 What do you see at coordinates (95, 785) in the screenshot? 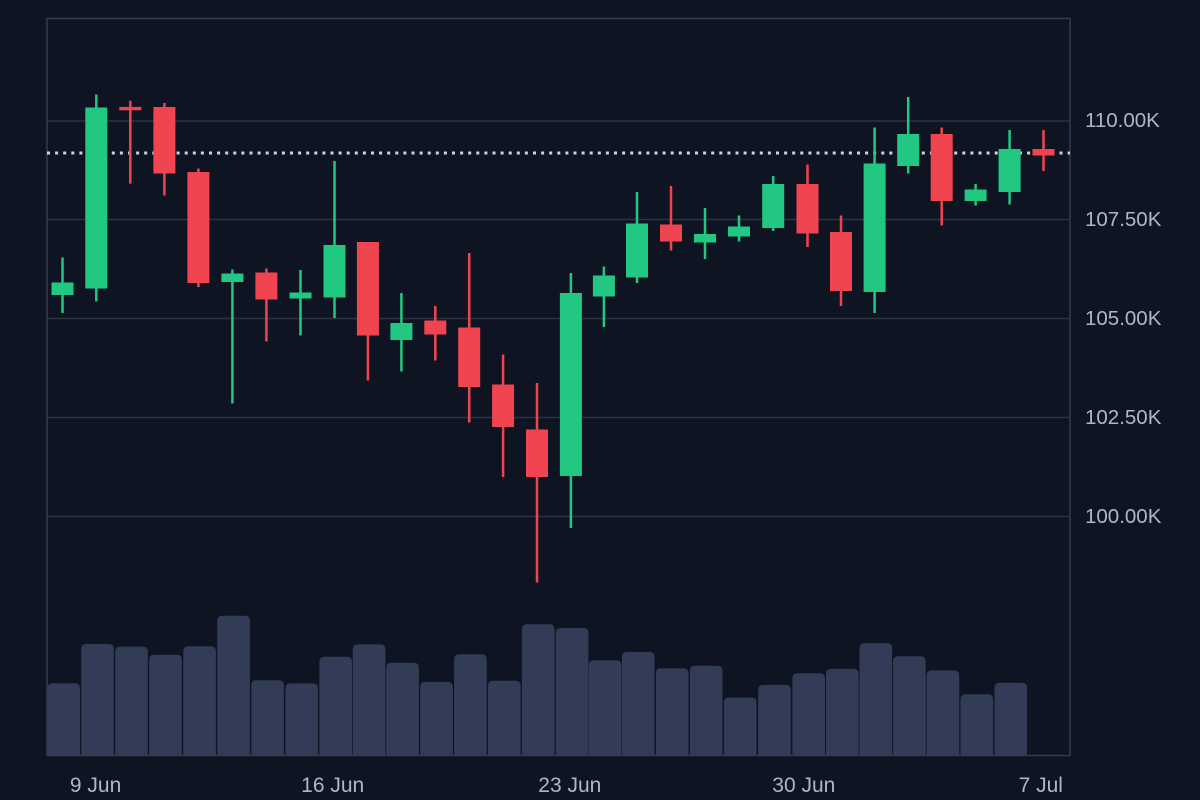
I see `svg-text: 9 Jun` at bounding box center [95, 785].